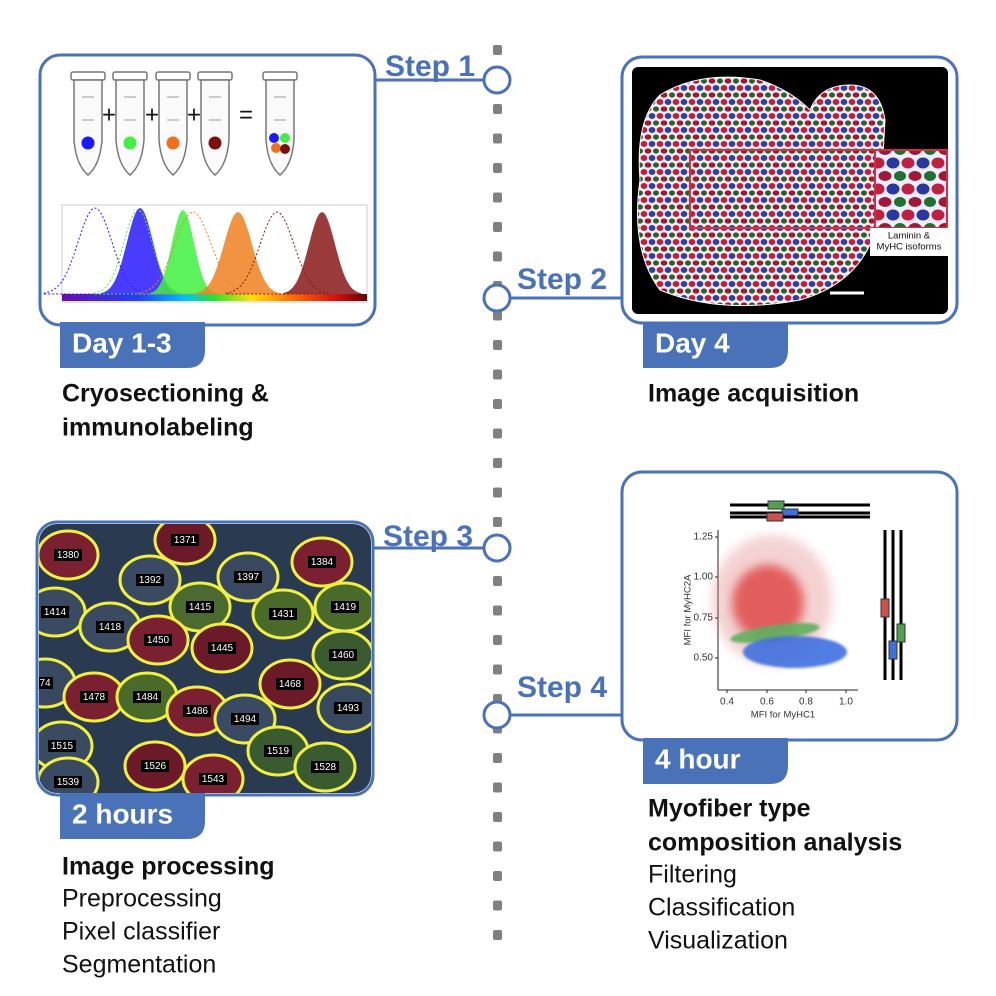  I want to click on cell-id: 1528, so click(325, 767).